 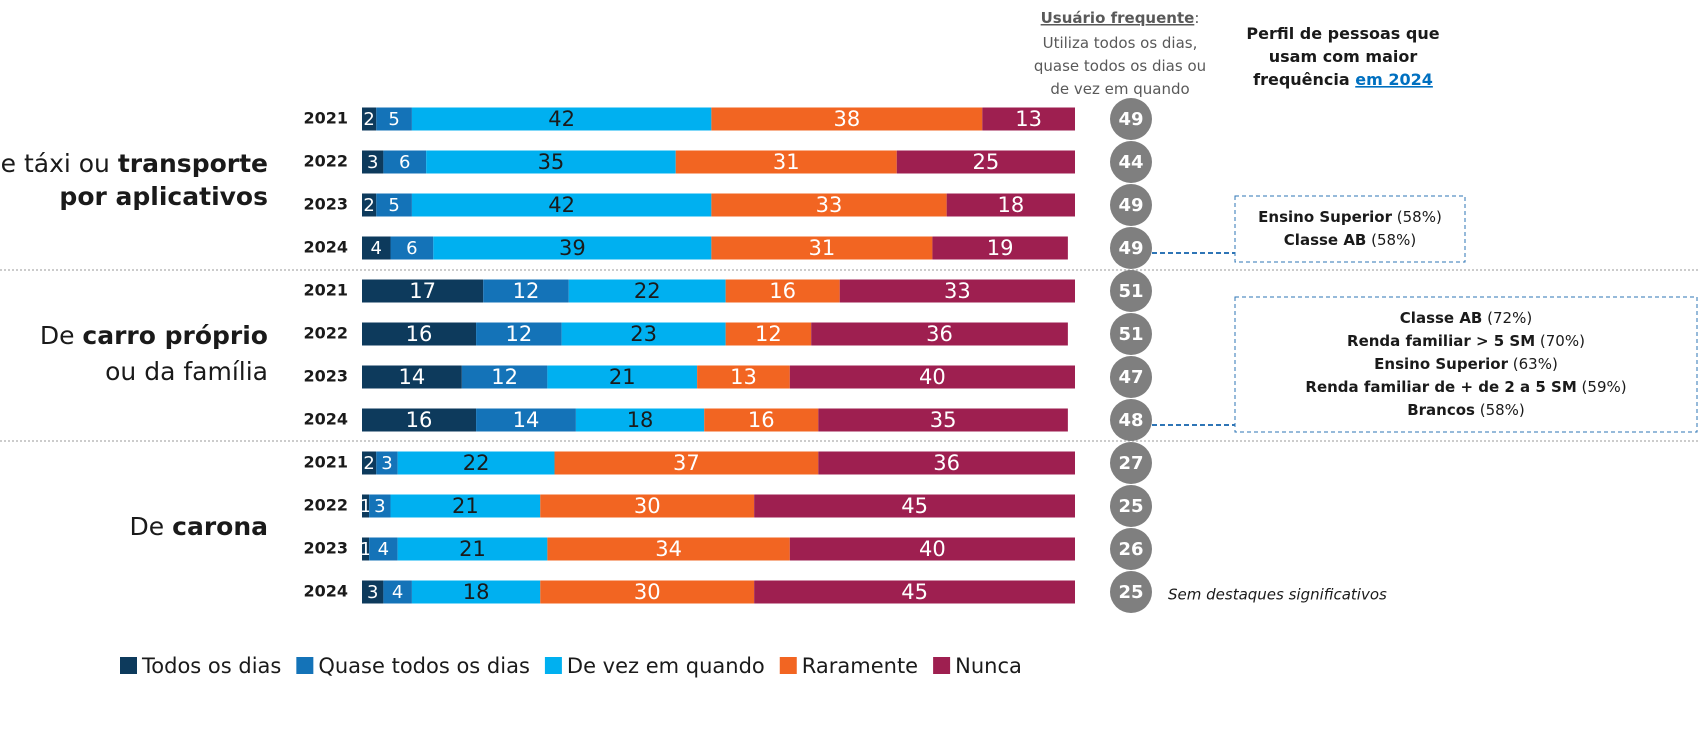 I want to click on text-run: (58%), so click(x=1417, y=217).